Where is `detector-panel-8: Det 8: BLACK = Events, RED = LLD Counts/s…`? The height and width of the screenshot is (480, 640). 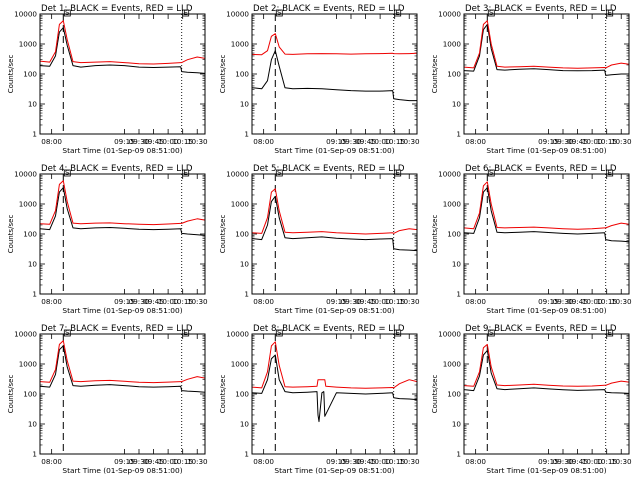 detector-panel-8: Det 8: BLACK = Events, RED = LLD Counts/s… is located at coordinates (319, 399).